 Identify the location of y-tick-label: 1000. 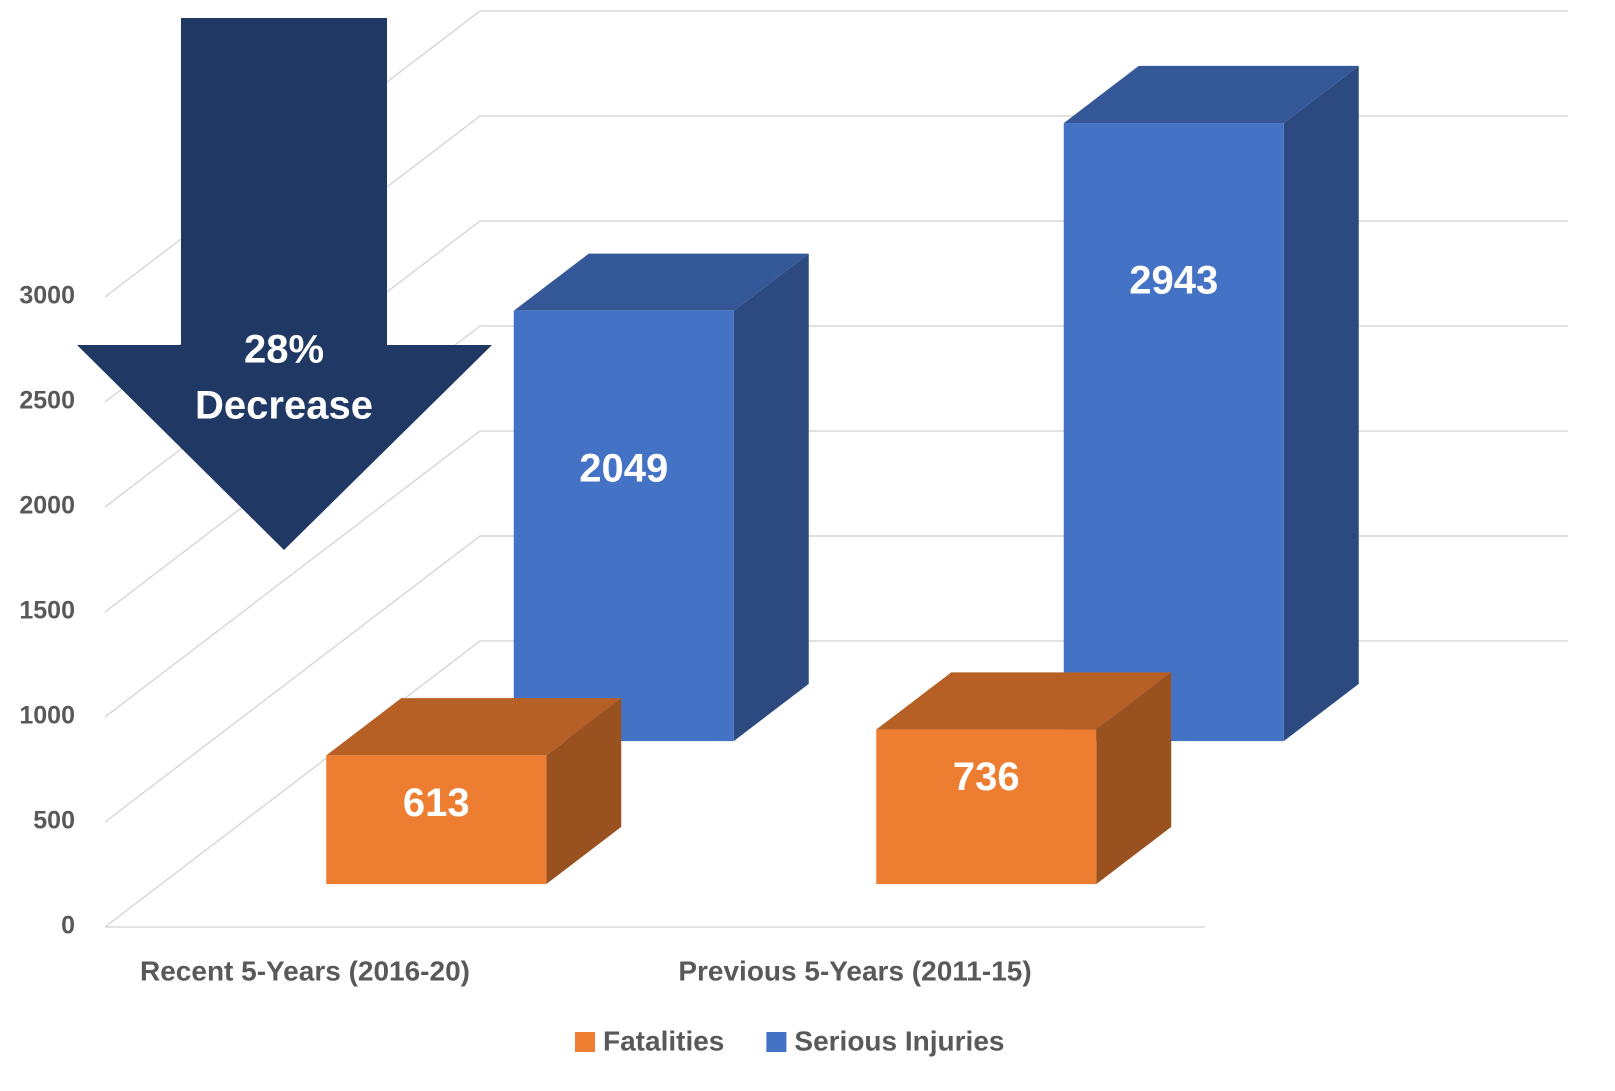
(47, 716).